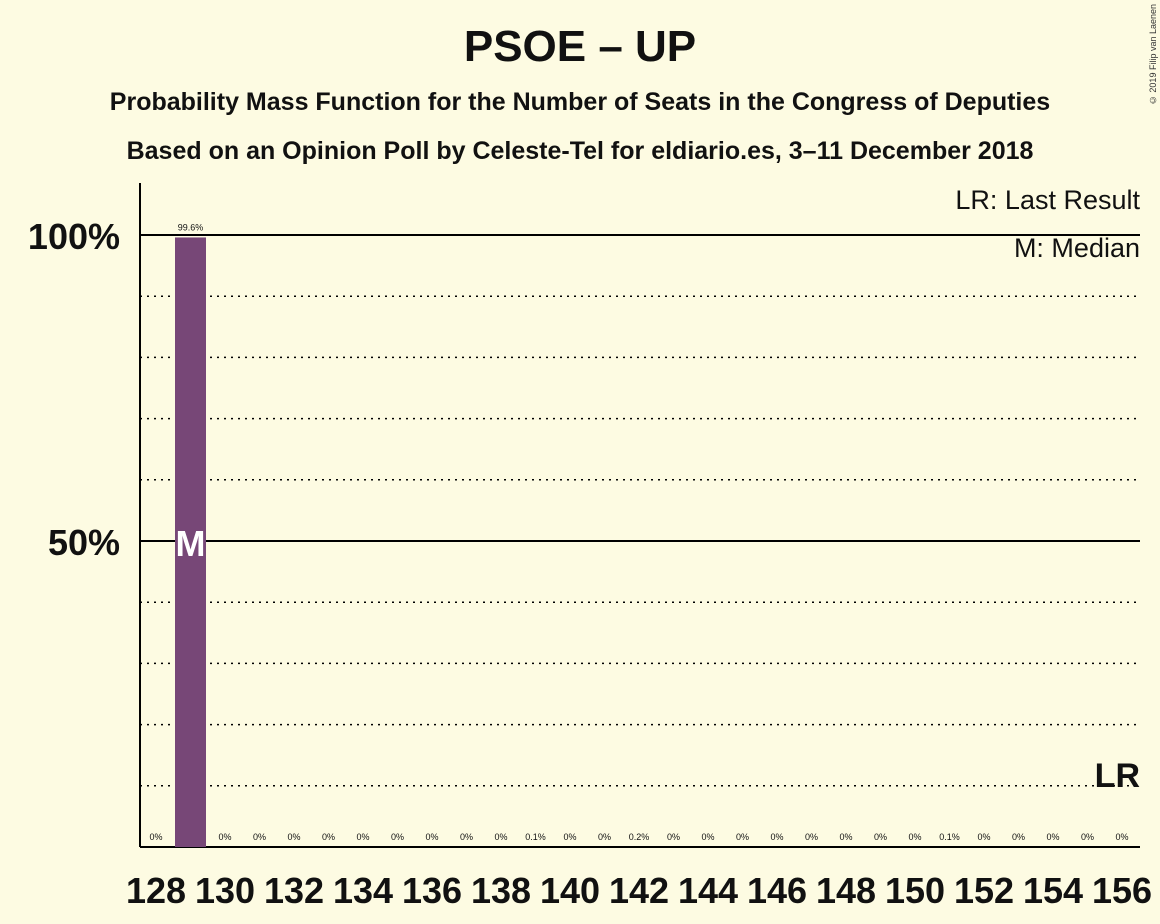 Image resolution: width=1160 pixels, height=924 pixels. What do you see at coordinates (580, 46) in the screenshot?
I see `chart-title: PSOE – UP` at bounding box center [580, 46].